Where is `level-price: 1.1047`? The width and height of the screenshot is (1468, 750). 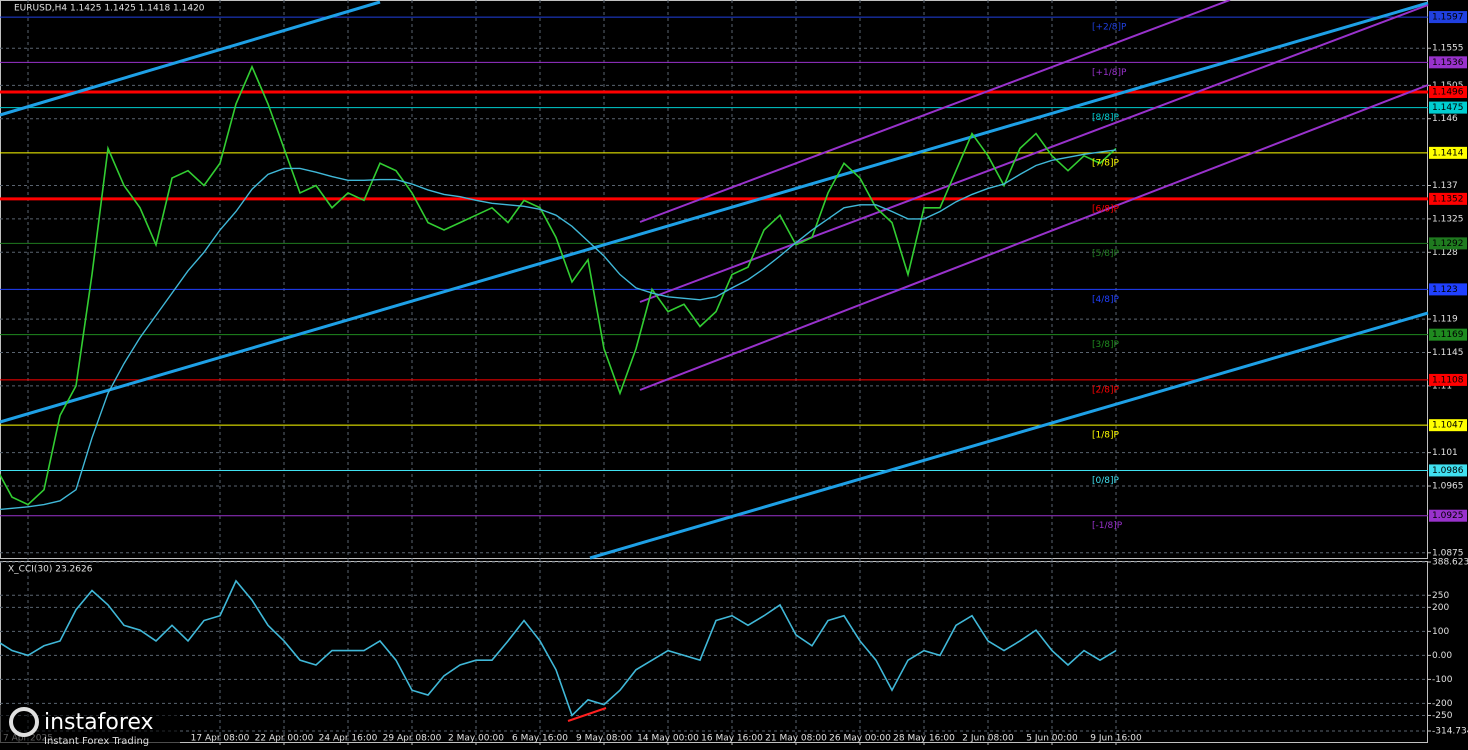
level-price: 1.1047 is located at coordinates (1448, 426).